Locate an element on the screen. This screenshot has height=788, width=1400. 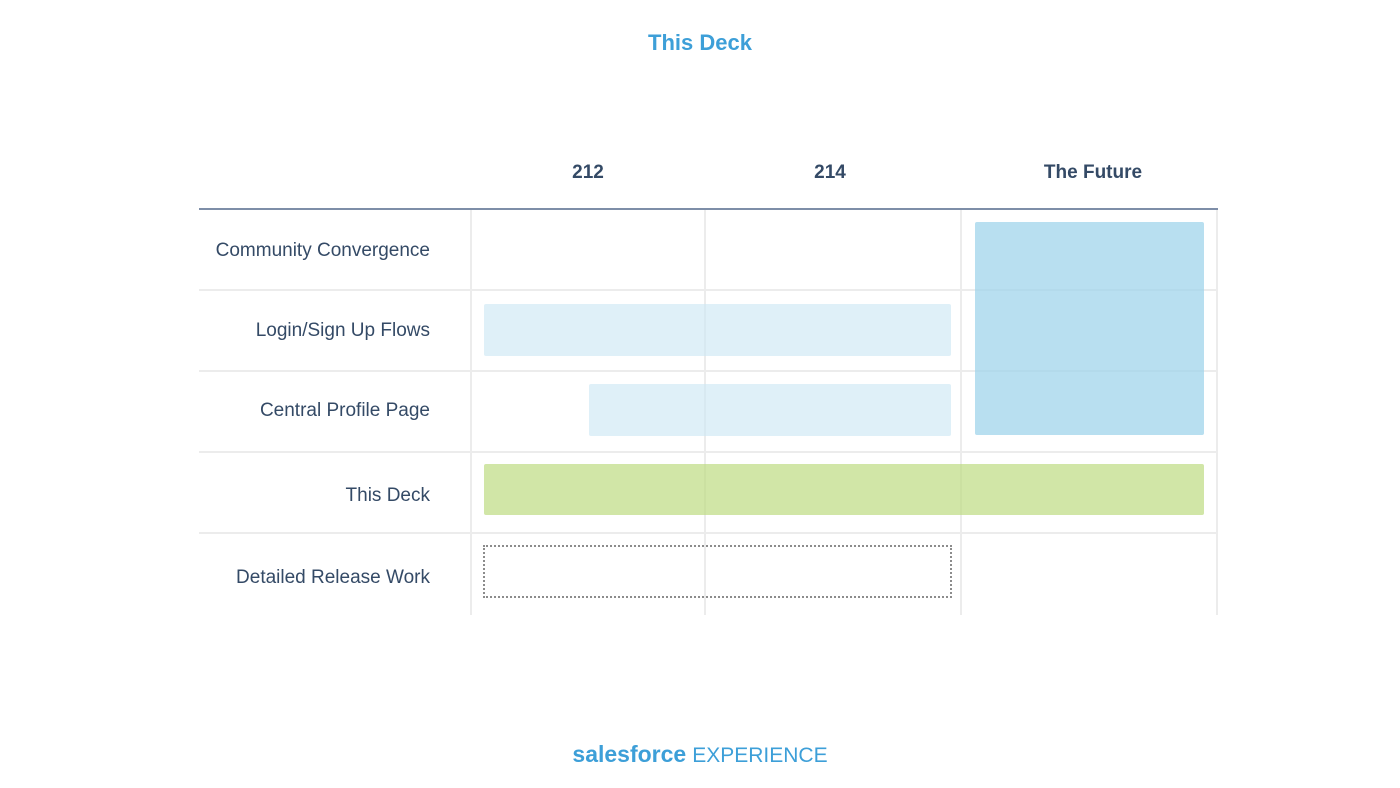
footer-logo: salesforce EXPERIENCE is located at coordinates (700, 754).